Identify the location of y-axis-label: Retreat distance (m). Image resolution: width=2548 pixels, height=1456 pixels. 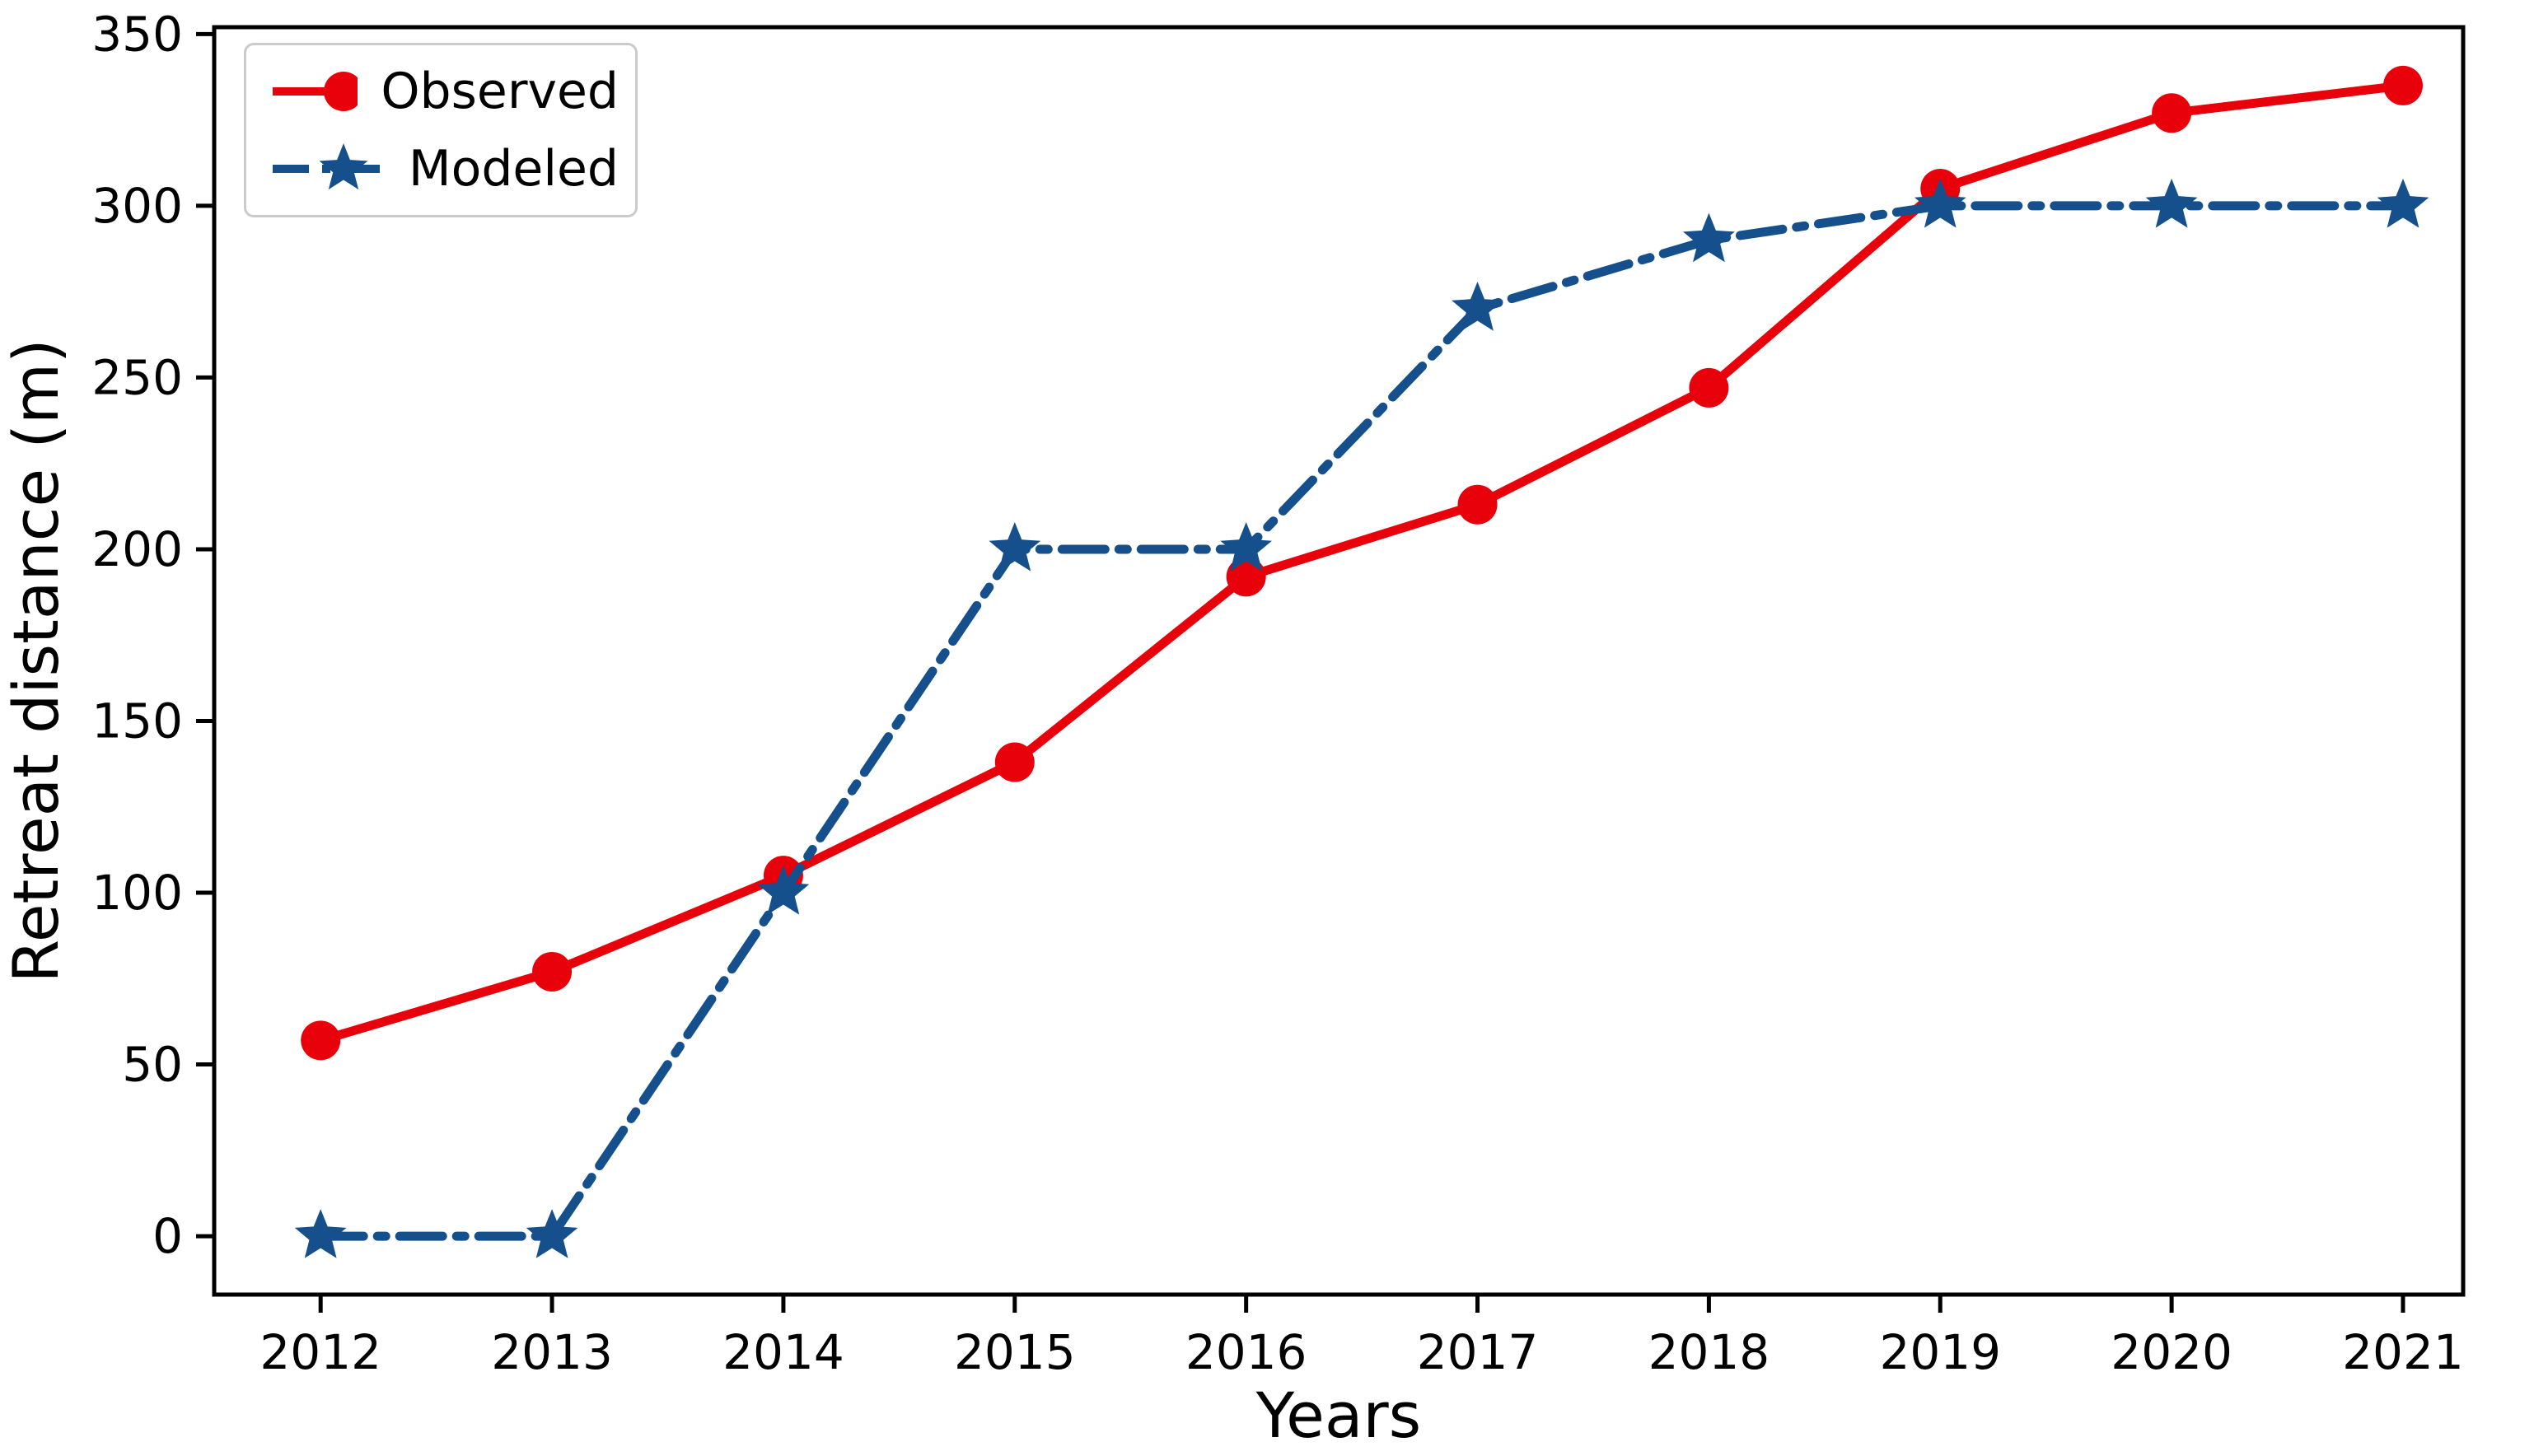
(36, 660).